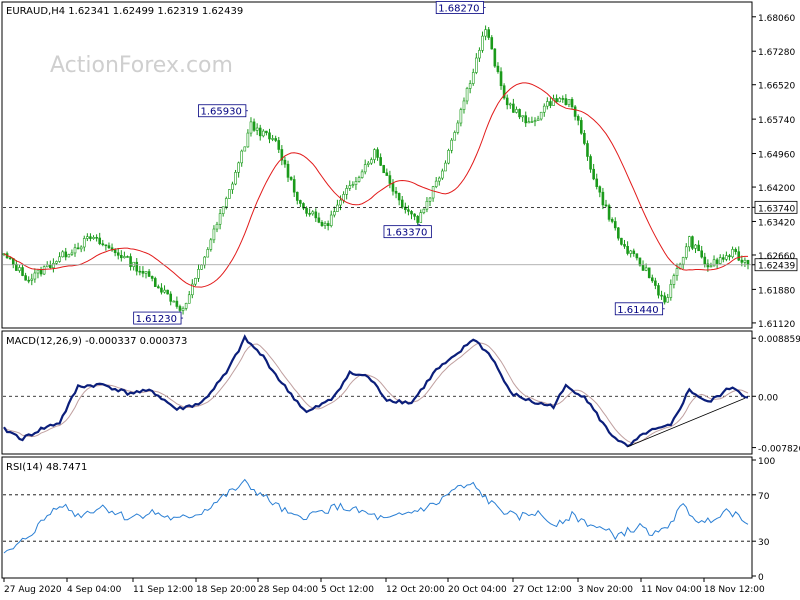 Image resolution: width=800 pixels, height=600 pixels. What do you see at coordinates (460, 8) in the screenshot?
I see `price-annotation: 1.68270` at bounding box center [460, 8].